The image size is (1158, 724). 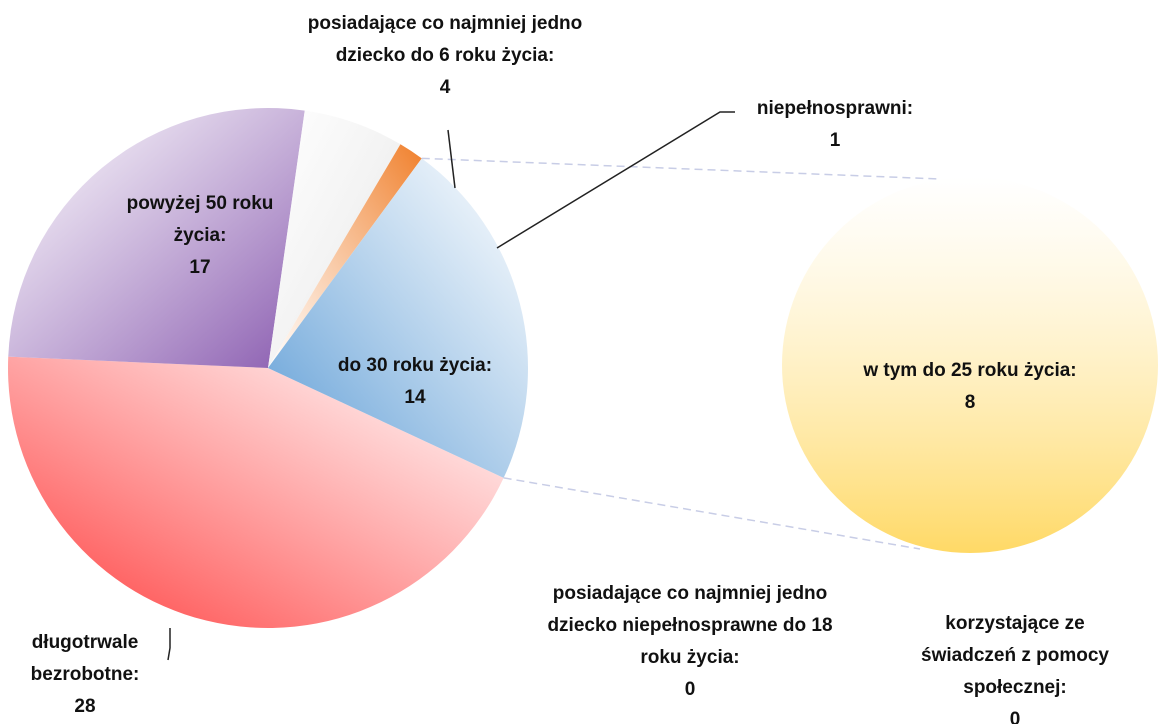 I want to click on value-label: 1, so click(x=835, y=140).